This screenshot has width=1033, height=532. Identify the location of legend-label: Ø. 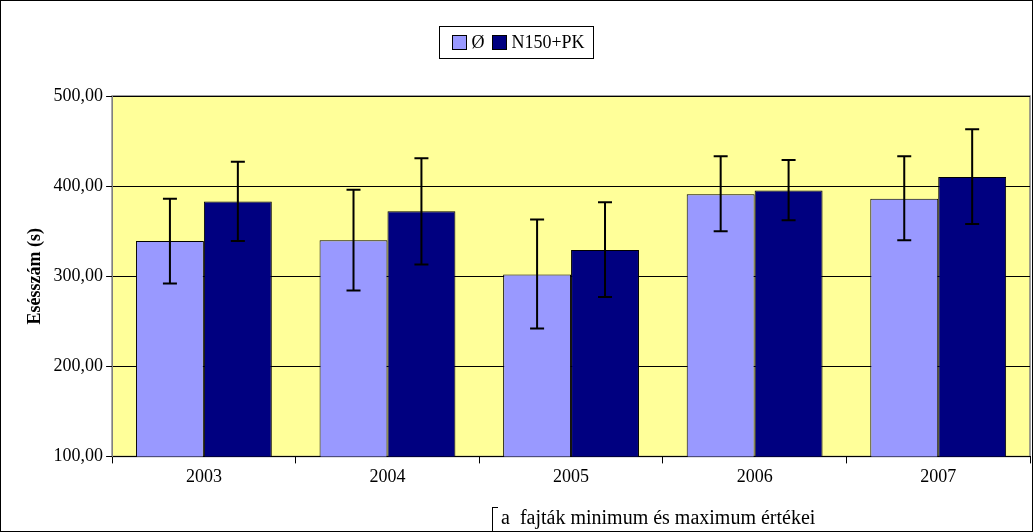
(478, 42).